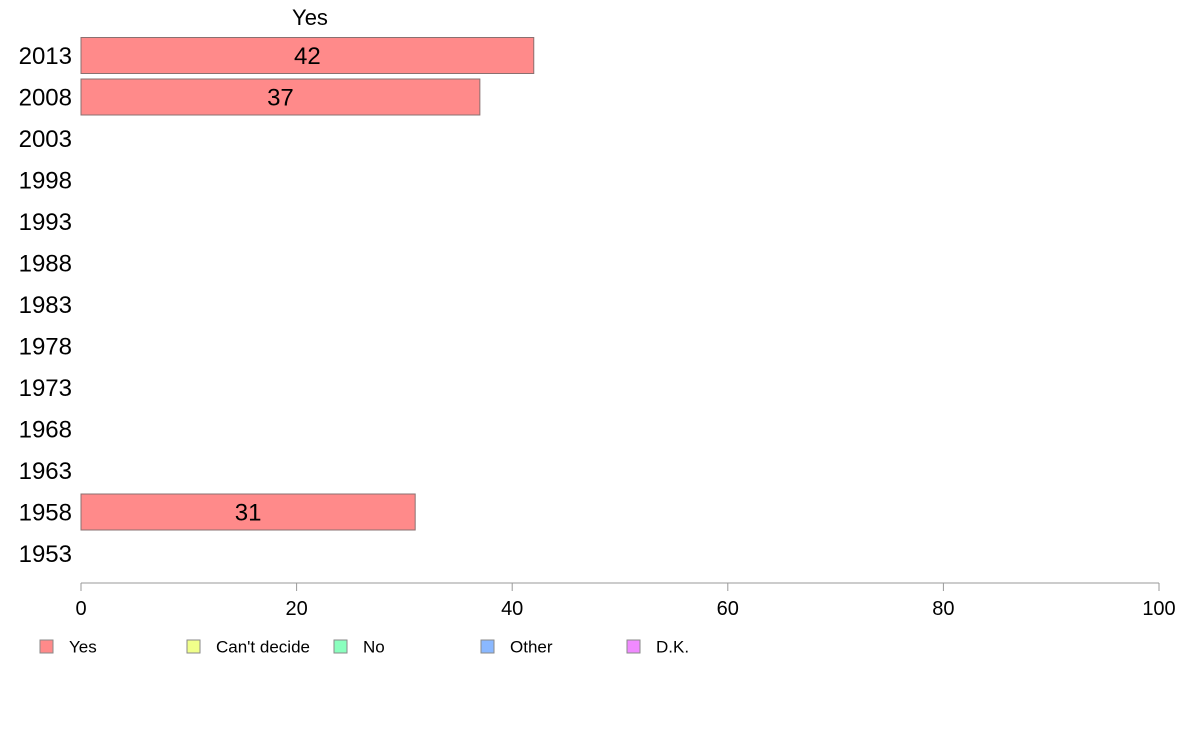  I want to click on legend-label: Can't decide, so click(263, 647).